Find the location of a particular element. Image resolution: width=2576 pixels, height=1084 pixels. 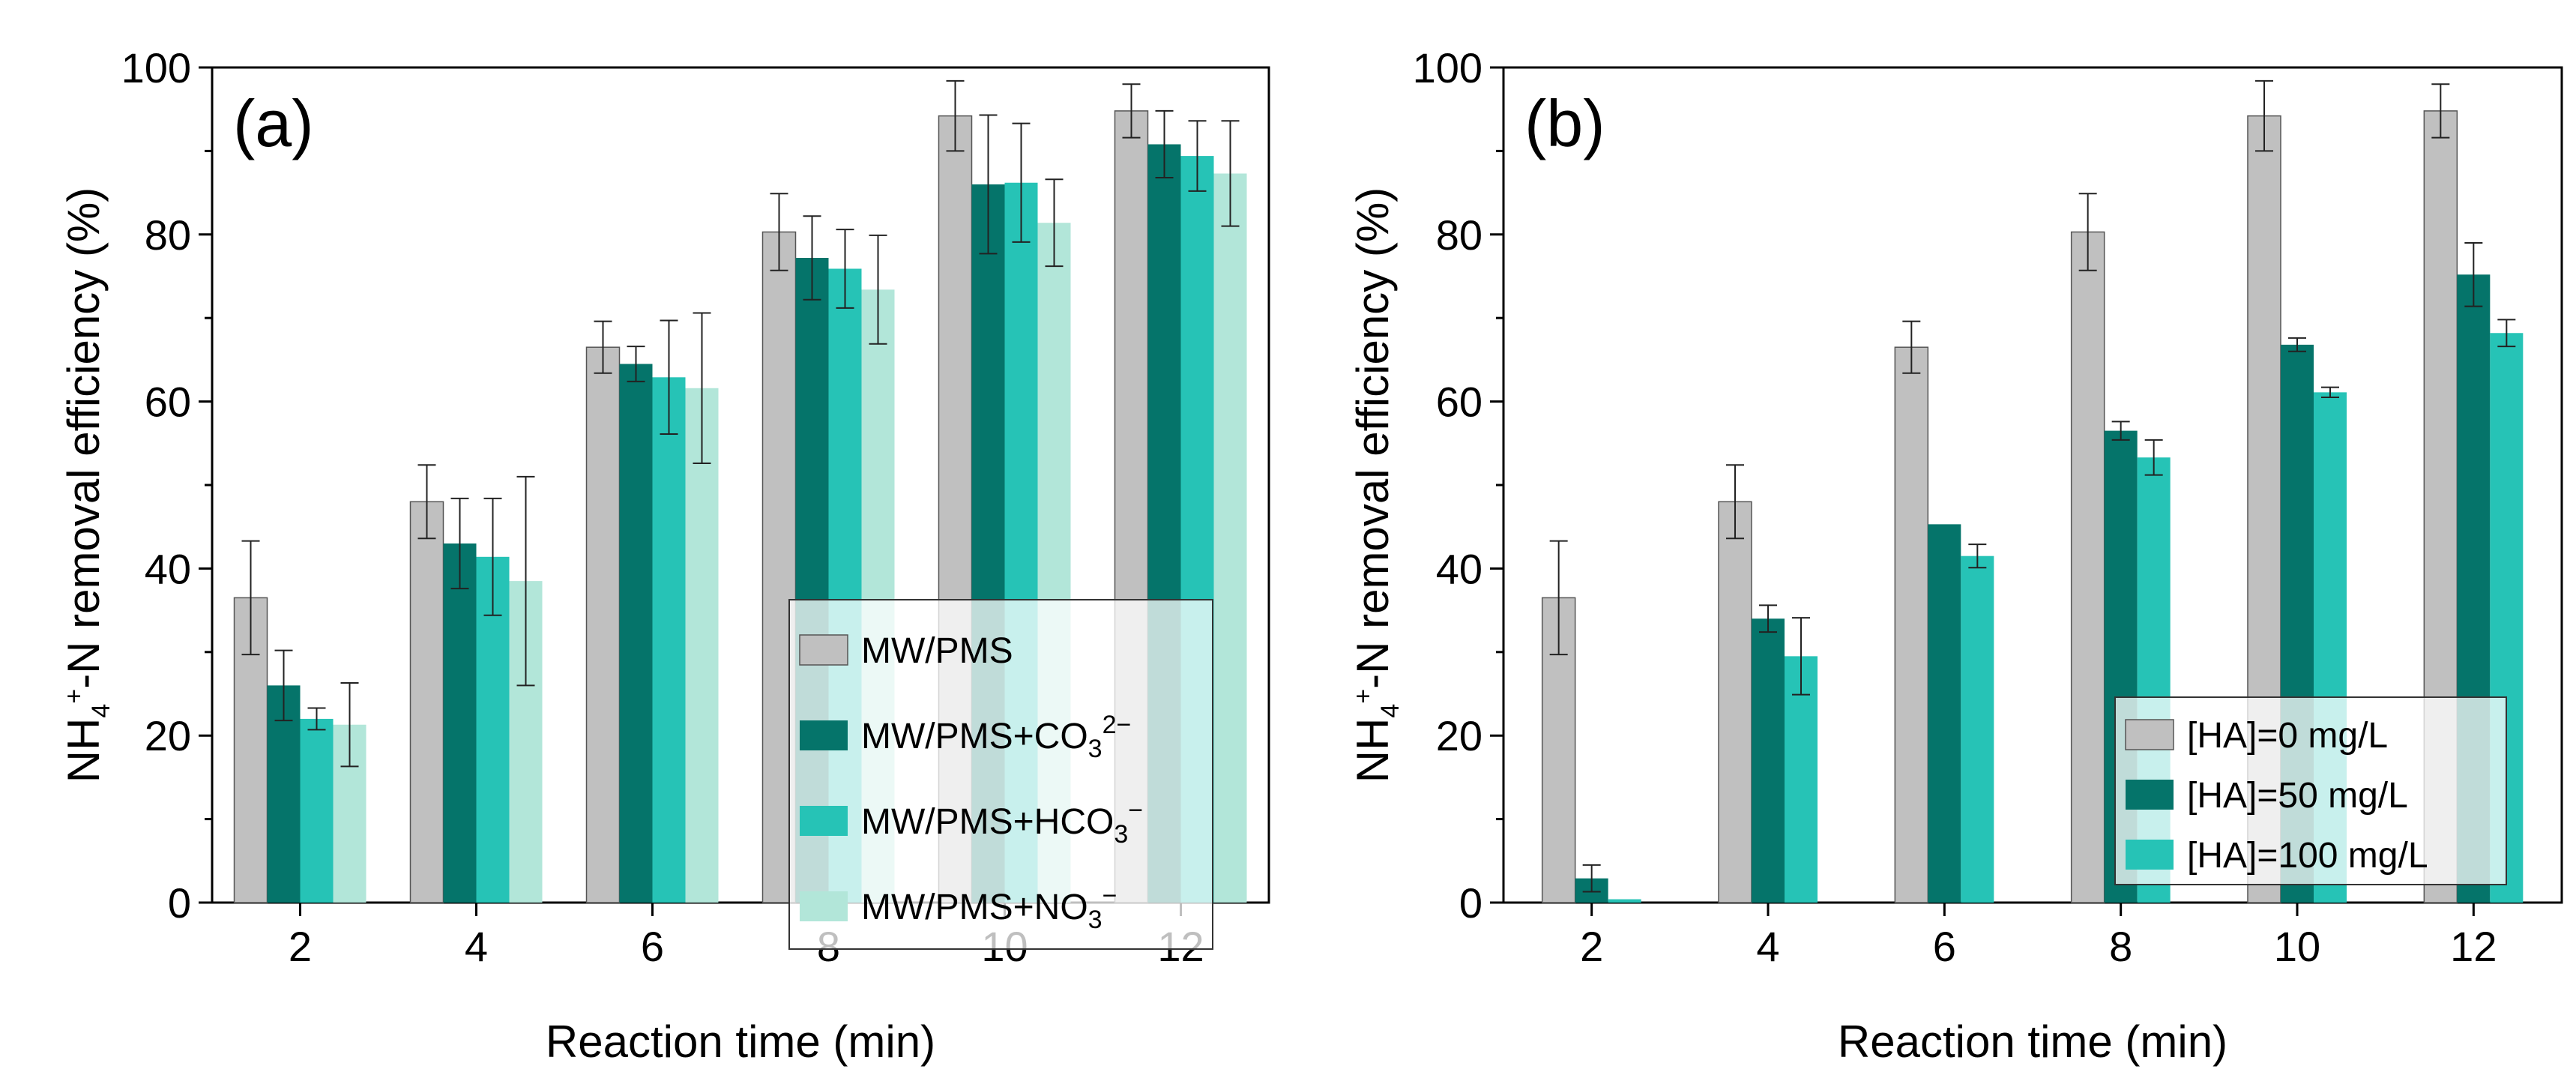

legend-label-base: [HA]=100 mg/L is located at coordinates (2307, 856).